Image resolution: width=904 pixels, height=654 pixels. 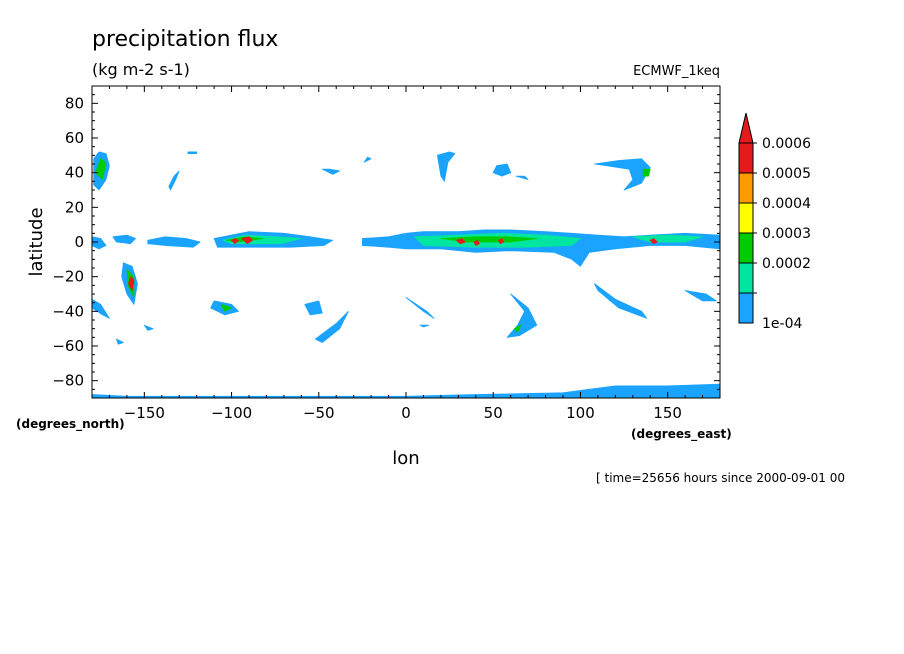 I want to click on y-tick-label: 40, so click(x=74, y=173).